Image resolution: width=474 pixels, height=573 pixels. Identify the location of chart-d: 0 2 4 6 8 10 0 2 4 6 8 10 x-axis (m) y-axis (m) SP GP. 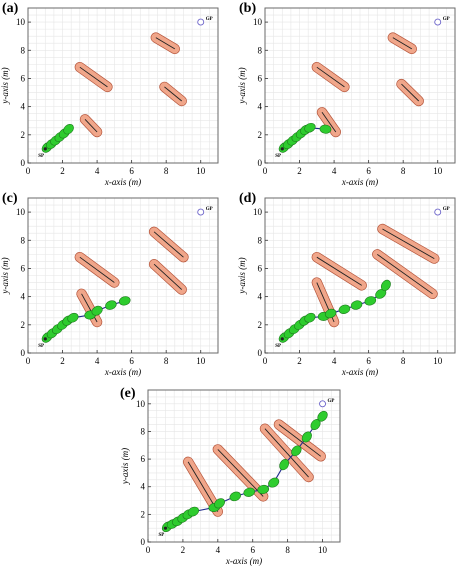
(346, 287).